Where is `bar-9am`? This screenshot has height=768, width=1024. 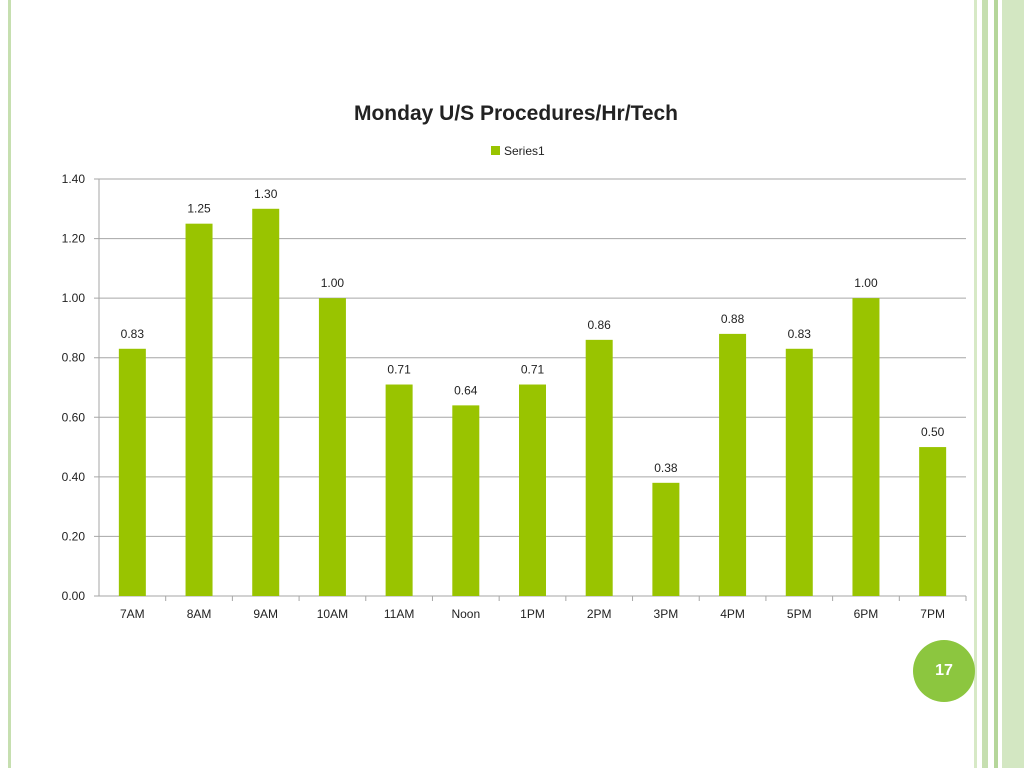
bar-9am is located at coordinates (266, 402).